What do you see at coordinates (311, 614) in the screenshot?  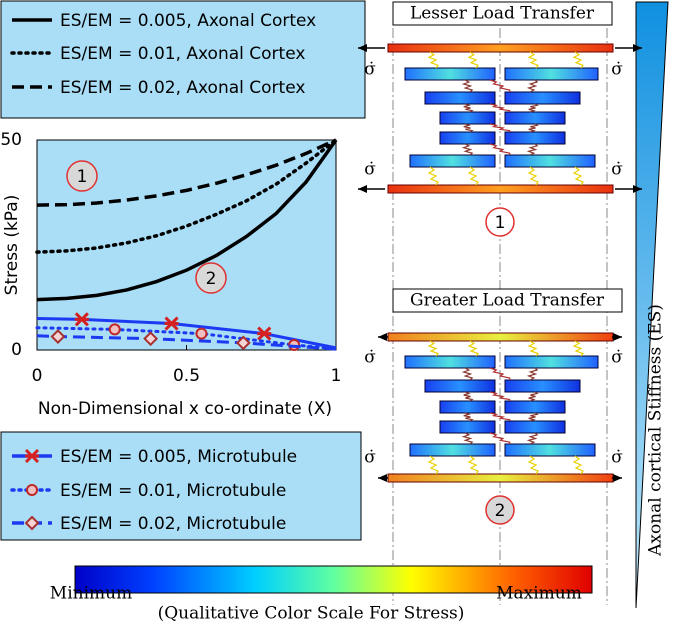 I see `colorbar-caption: (Qualitative Color Scale For Stress)` at bounding box center [311, 614].